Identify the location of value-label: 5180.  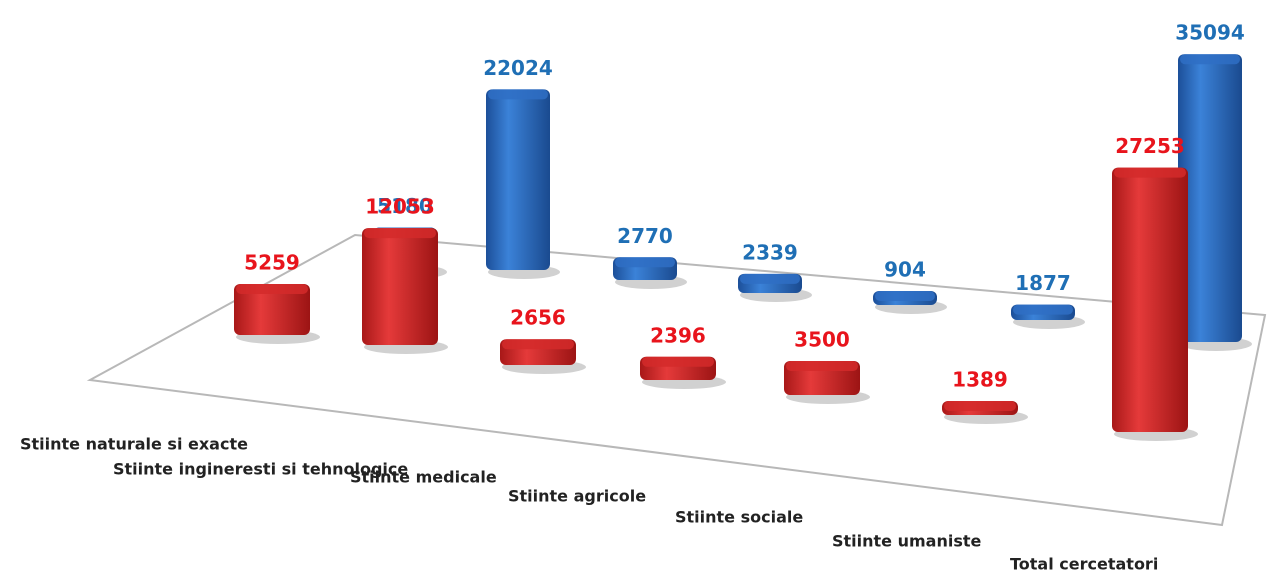
(405, 206).